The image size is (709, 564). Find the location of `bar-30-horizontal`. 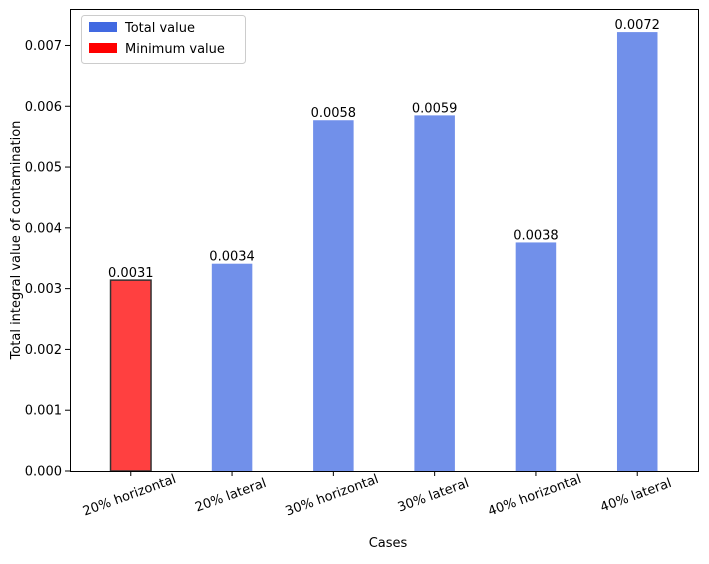

bar-30-horizontal is located at coordinates (333, 296).